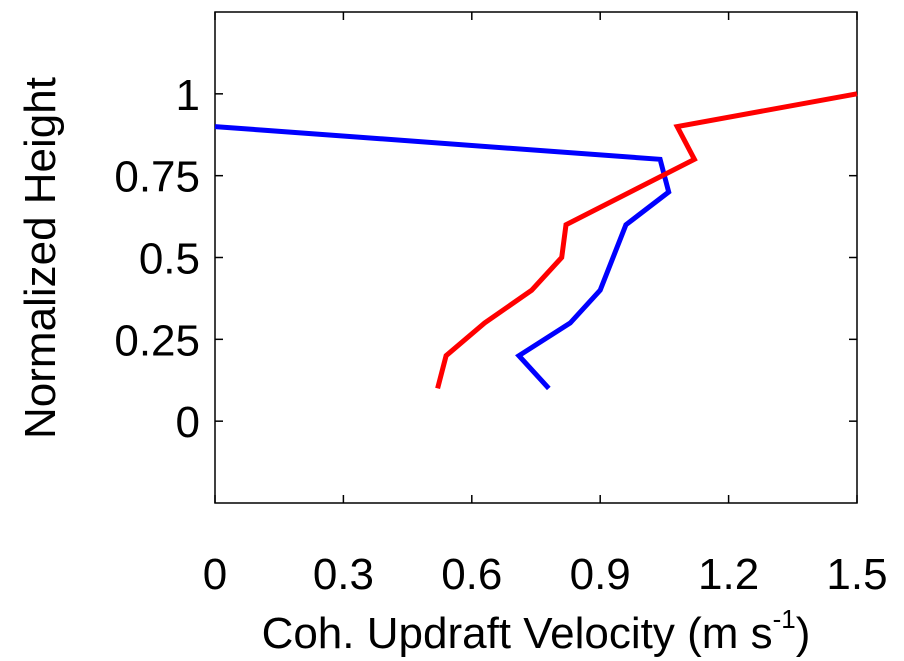  I want to click on y-tick-label: 0.5, so click(169, 259).